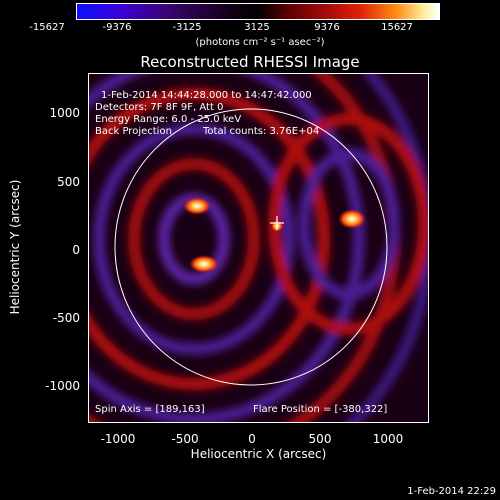  Describe the element at coordinates (451, 491) in the screenshot. I see `timestamp: 1-Feb-2014 22:29` at that location.